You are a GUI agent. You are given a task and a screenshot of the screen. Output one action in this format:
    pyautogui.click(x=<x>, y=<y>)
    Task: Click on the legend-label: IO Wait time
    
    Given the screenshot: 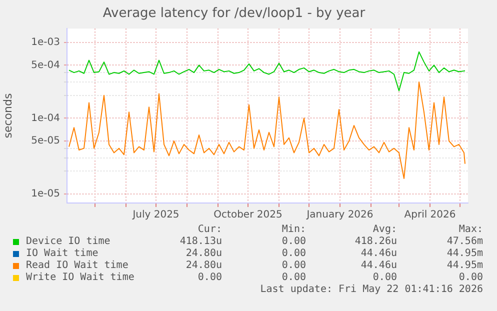 What is the action you would take?
    pyautogui.click(x=62, y=253)
    